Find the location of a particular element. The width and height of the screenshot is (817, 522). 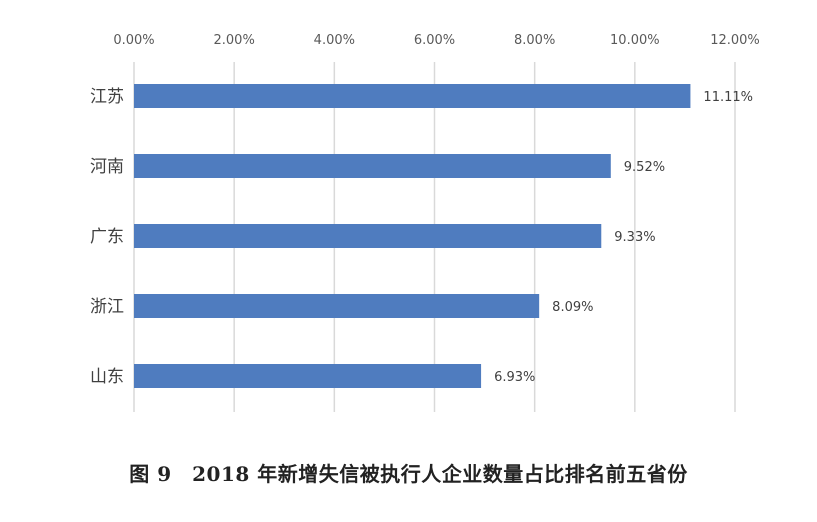

x-tick-label: 6.00% is located at coordinates (434, 40).